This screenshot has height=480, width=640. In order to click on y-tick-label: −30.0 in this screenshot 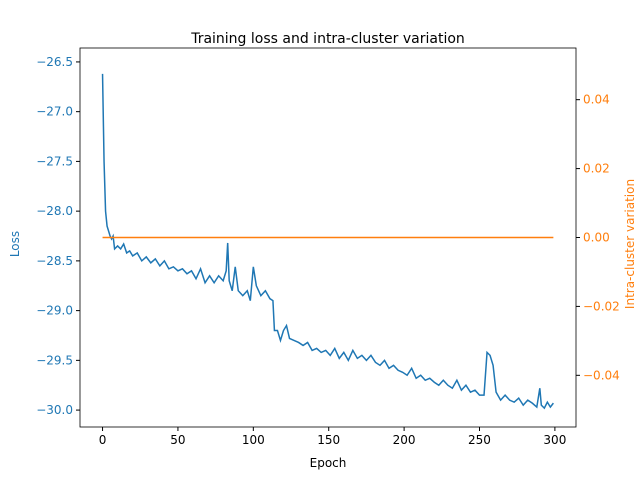, I will do `click(54, 410)`.